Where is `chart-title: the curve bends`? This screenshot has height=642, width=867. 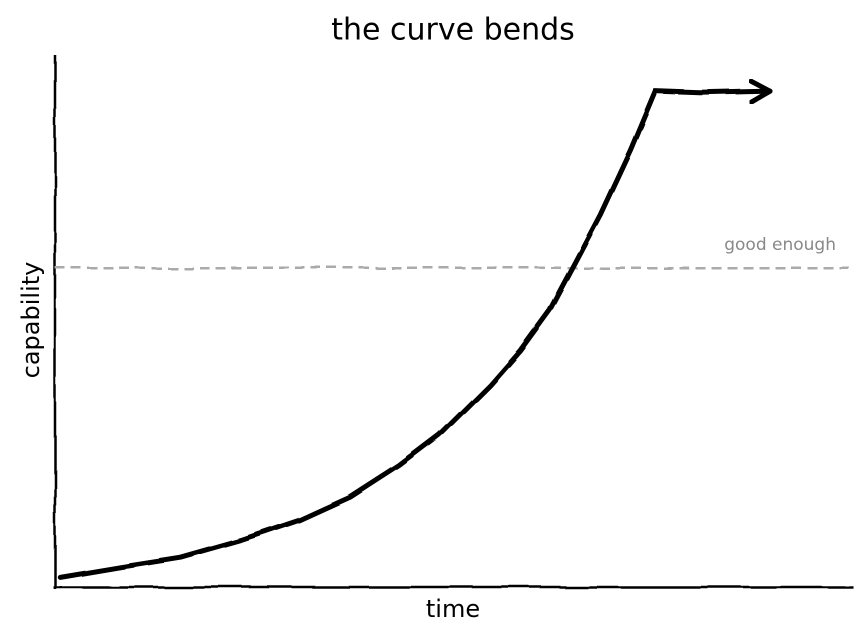
chart-title: the curve bends is located at coordinates (453, 30).